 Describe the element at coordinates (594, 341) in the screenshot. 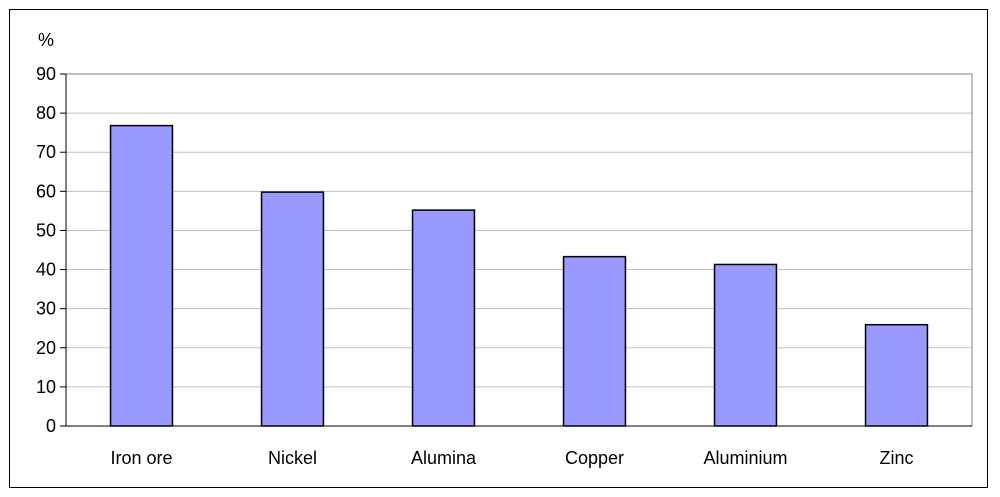

I see `bar-copper` at that location.